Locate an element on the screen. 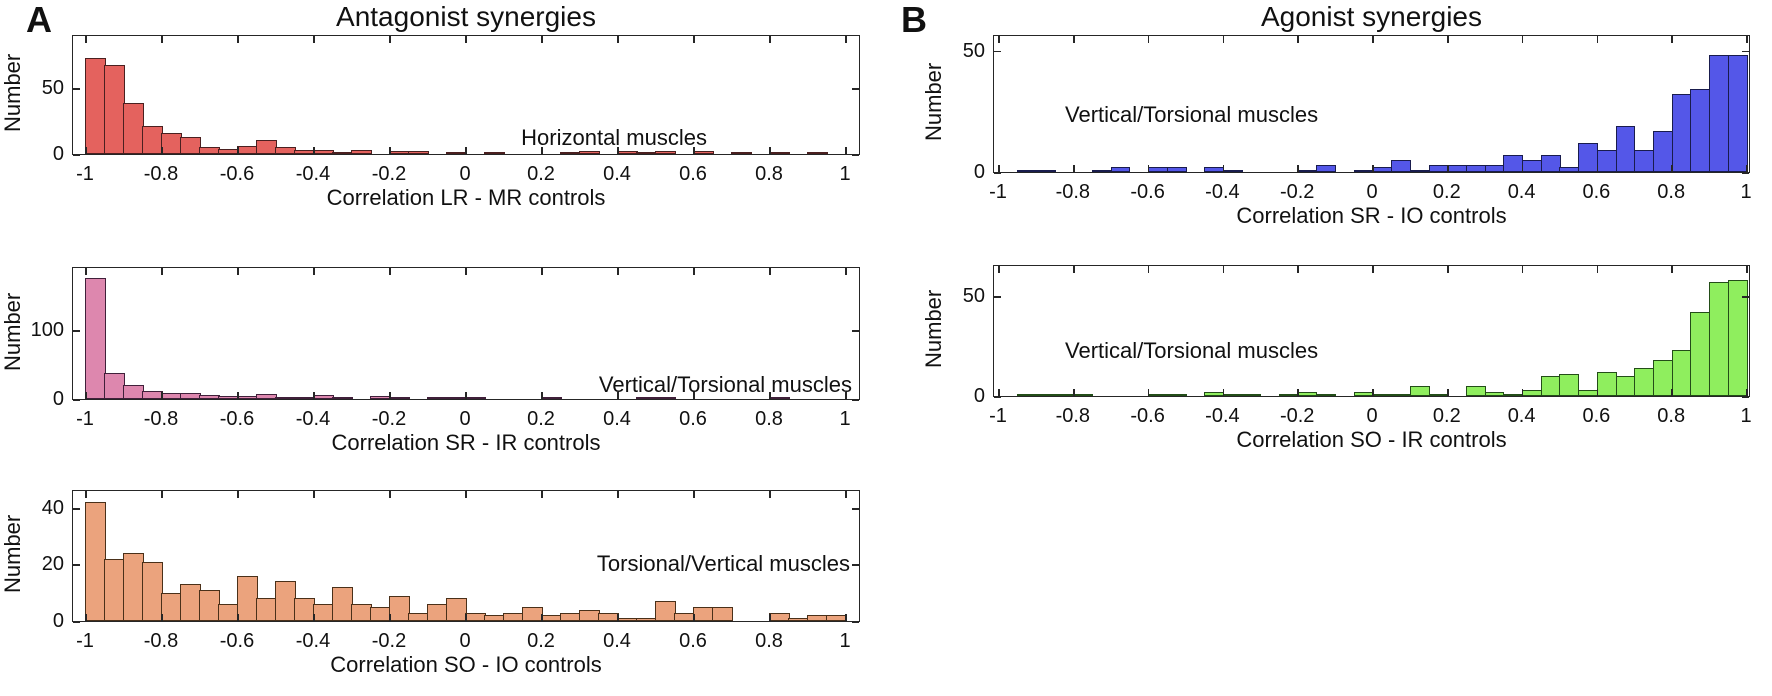  y-axis-label: Number is located at coordinates (933, 101).